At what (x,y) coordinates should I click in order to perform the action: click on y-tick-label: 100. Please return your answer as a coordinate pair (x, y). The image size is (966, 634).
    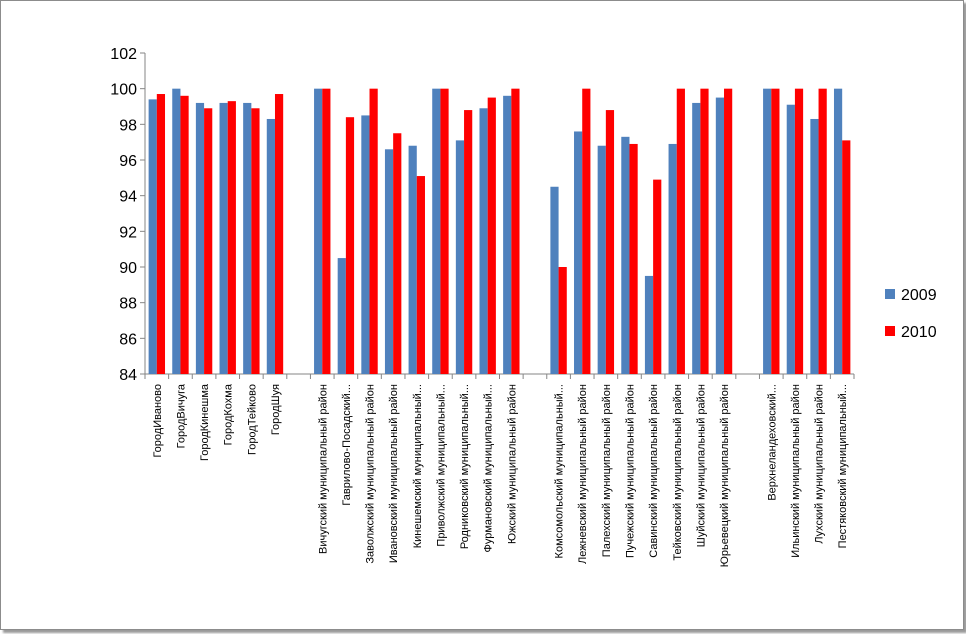
    Looking at the image, I should click on (123, 90).